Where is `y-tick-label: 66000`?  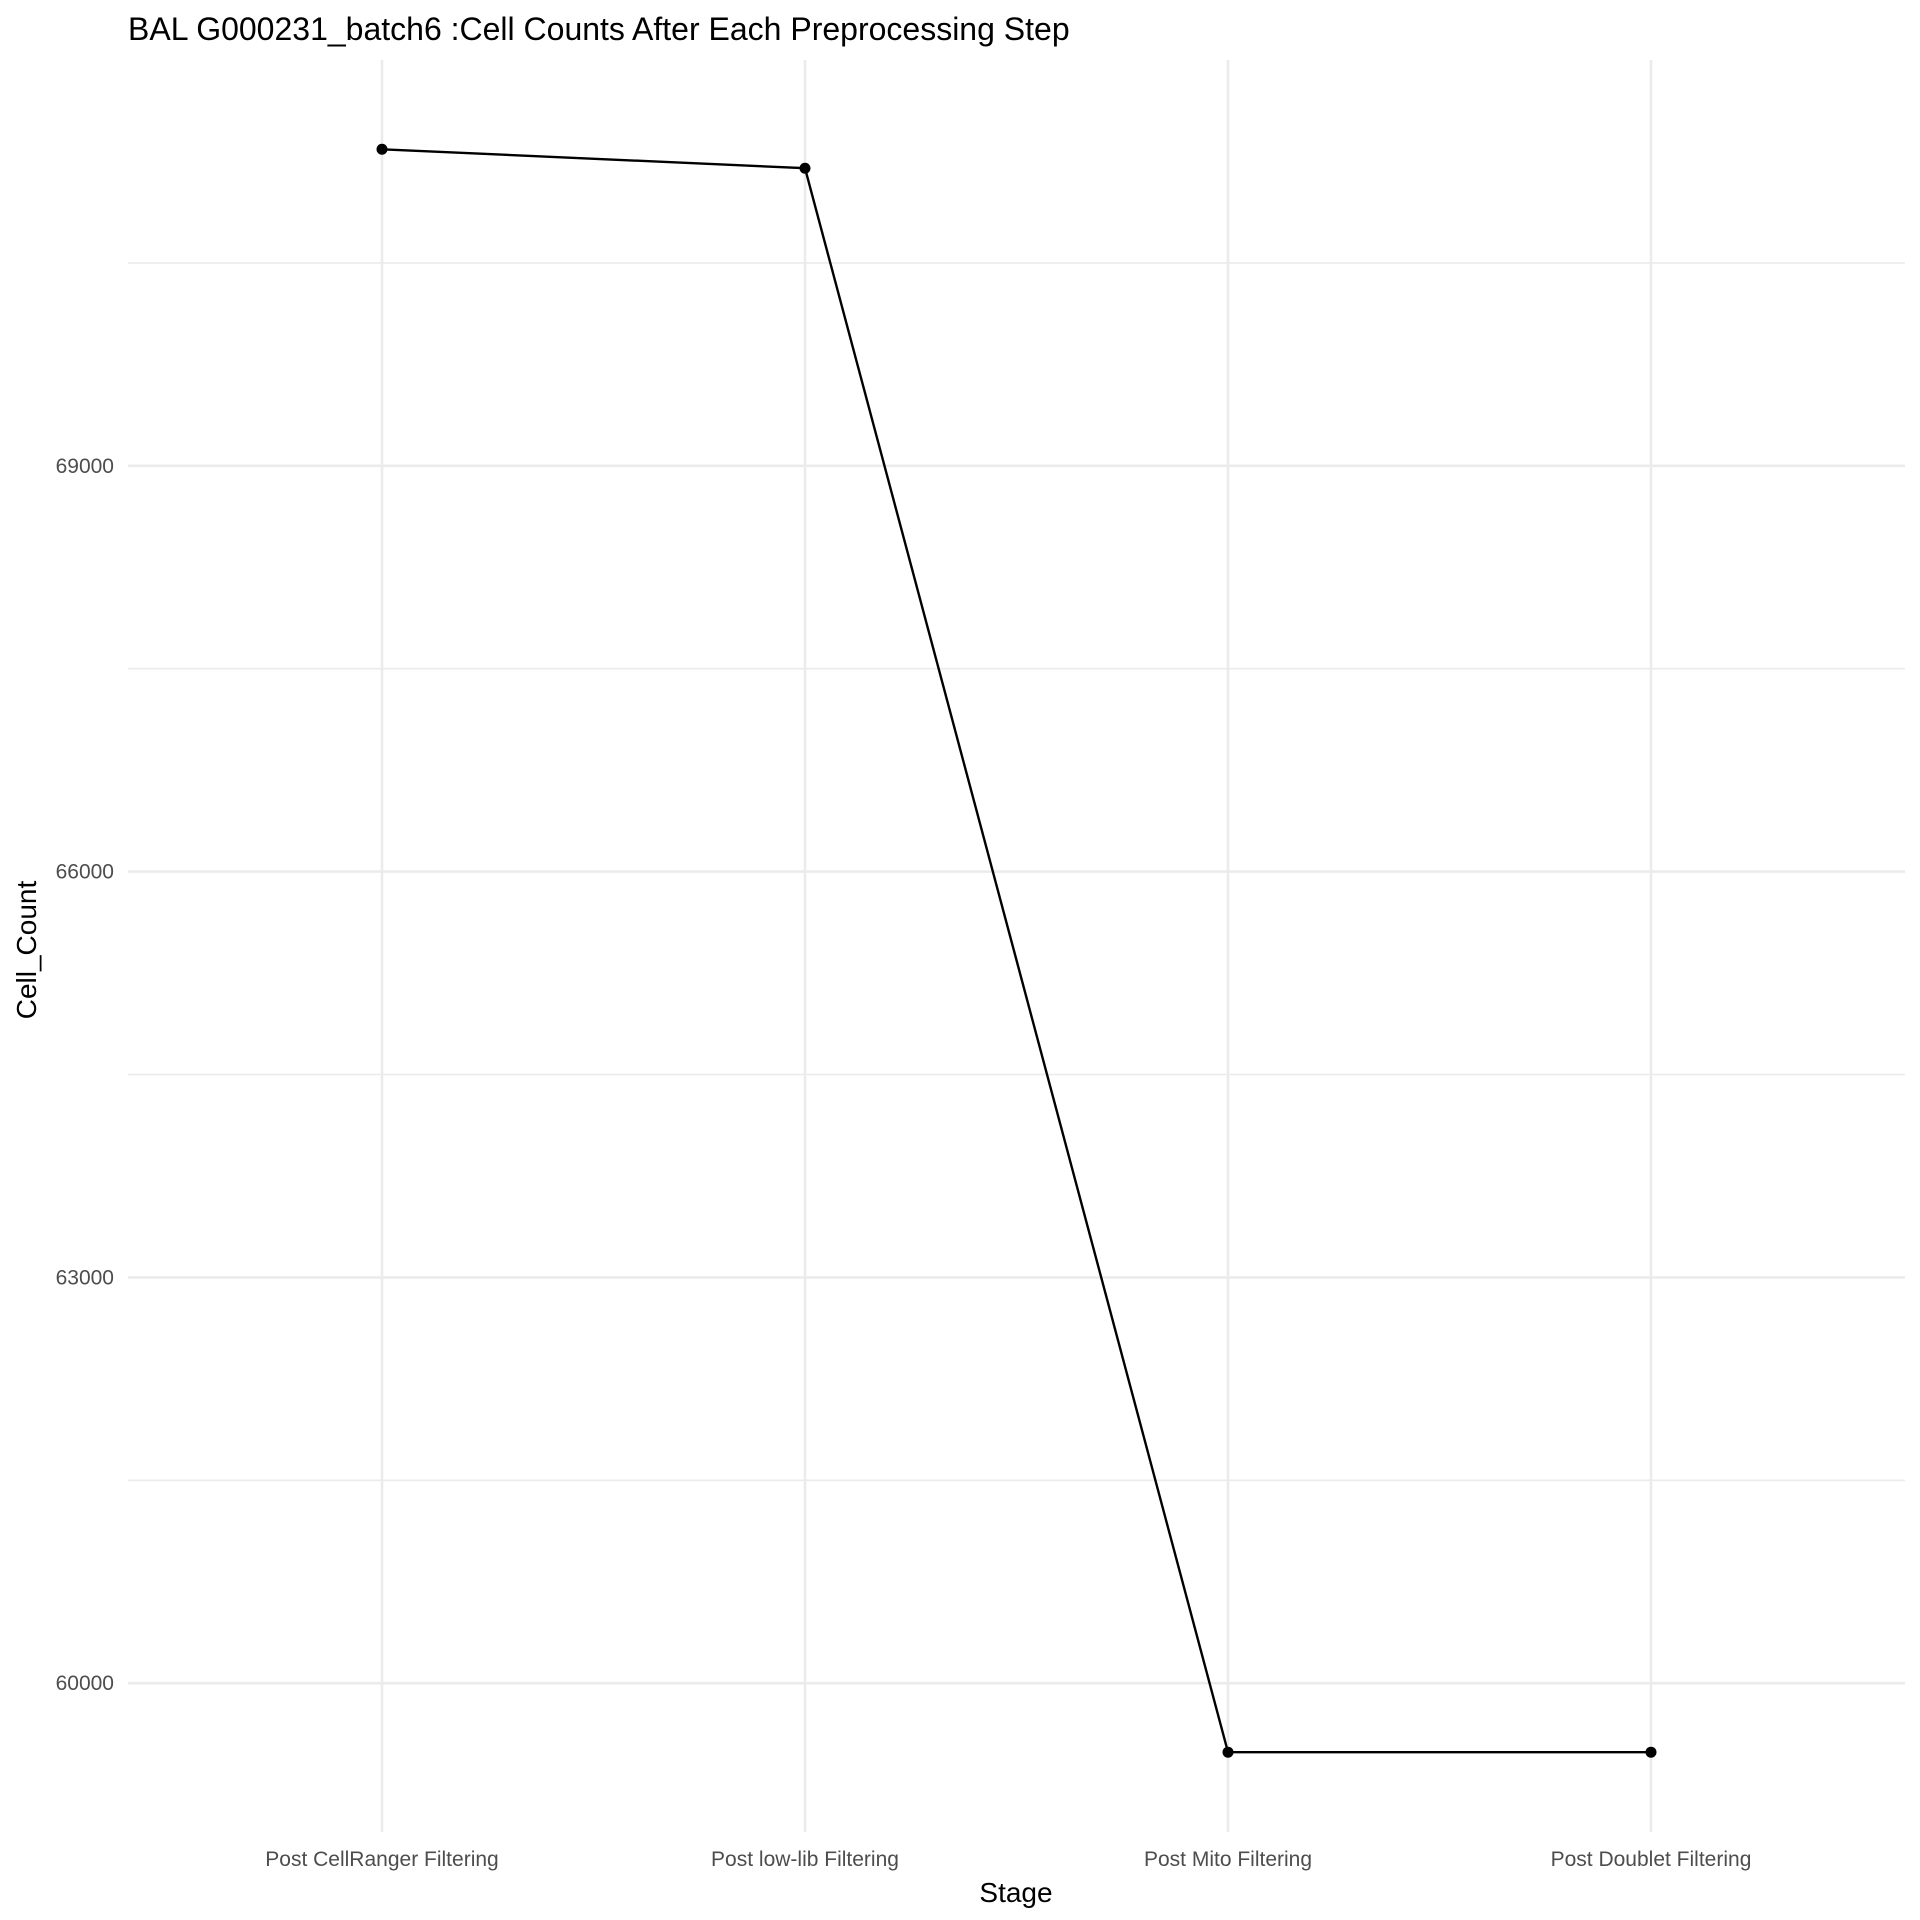
y-tick-label: 66000 is located at coordinates (85, 872).